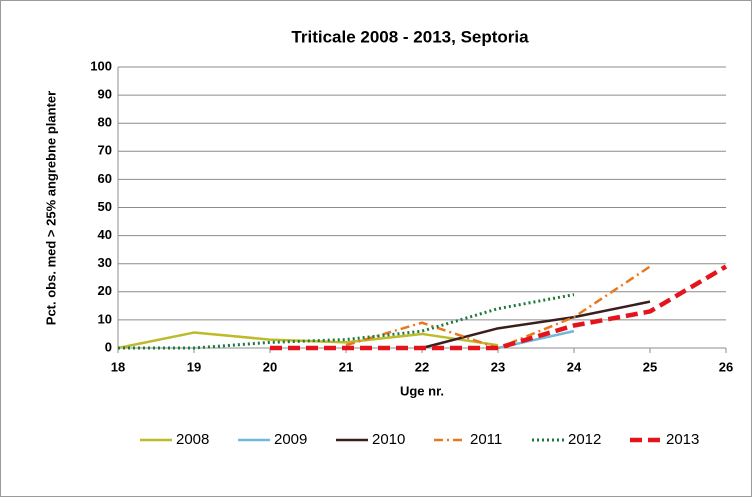  Describe the element at coordinates (105, 122) in the screenshot. I see `y-tick-label: 80` at that location.